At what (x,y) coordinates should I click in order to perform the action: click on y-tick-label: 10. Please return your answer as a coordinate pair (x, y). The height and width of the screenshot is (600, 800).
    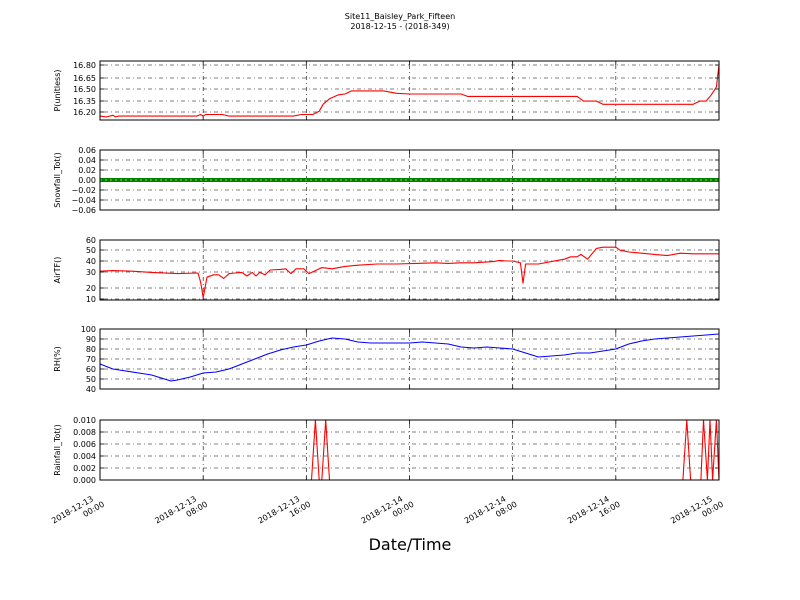
    Looking at the image, I should click on (91, 299).